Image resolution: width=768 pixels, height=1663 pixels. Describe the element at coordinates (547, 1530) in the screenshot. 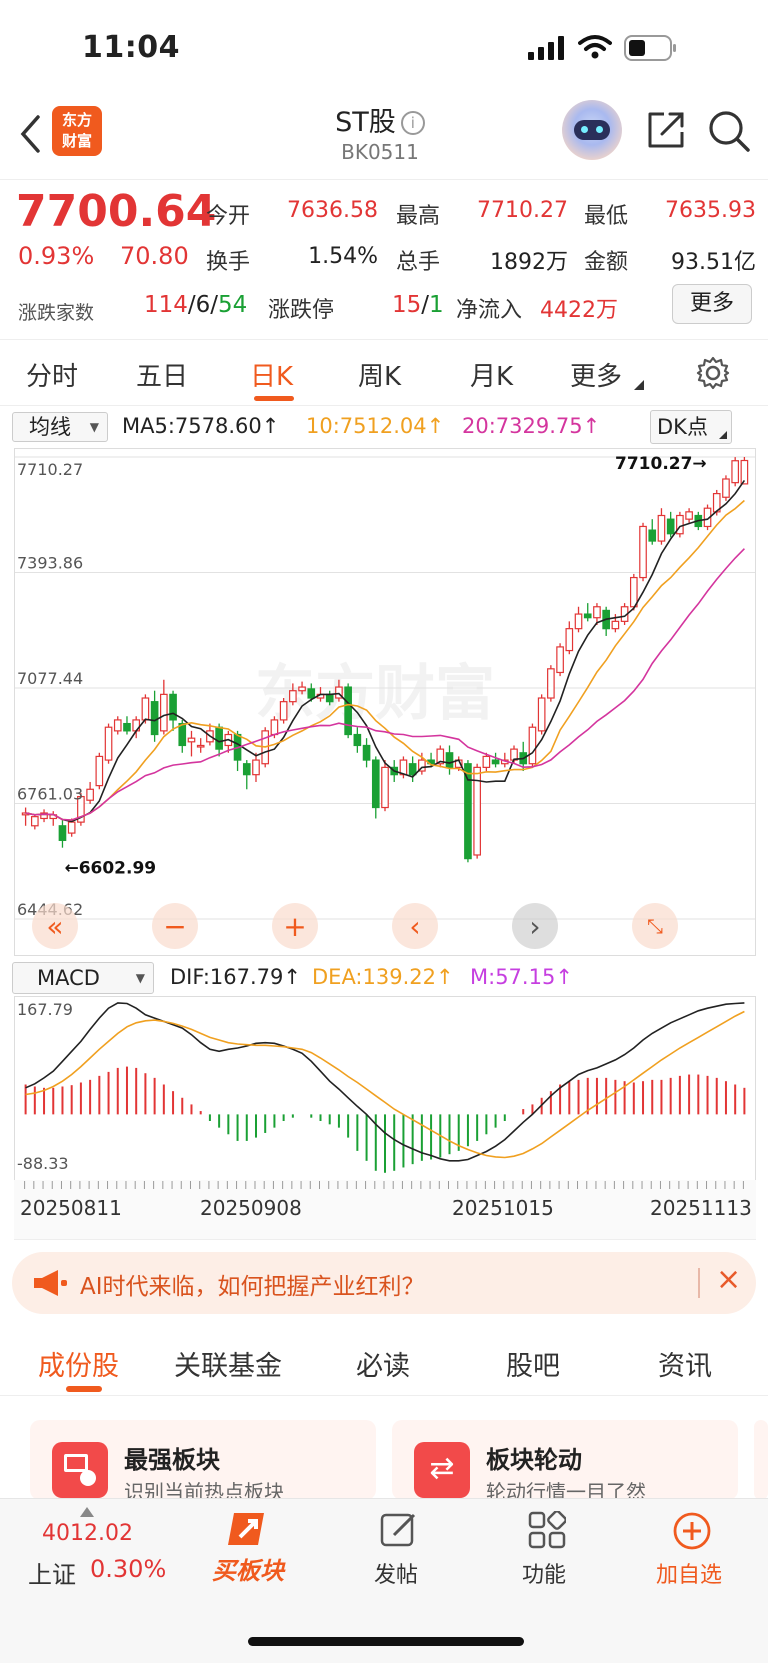

I see `apps-icon` at that location.